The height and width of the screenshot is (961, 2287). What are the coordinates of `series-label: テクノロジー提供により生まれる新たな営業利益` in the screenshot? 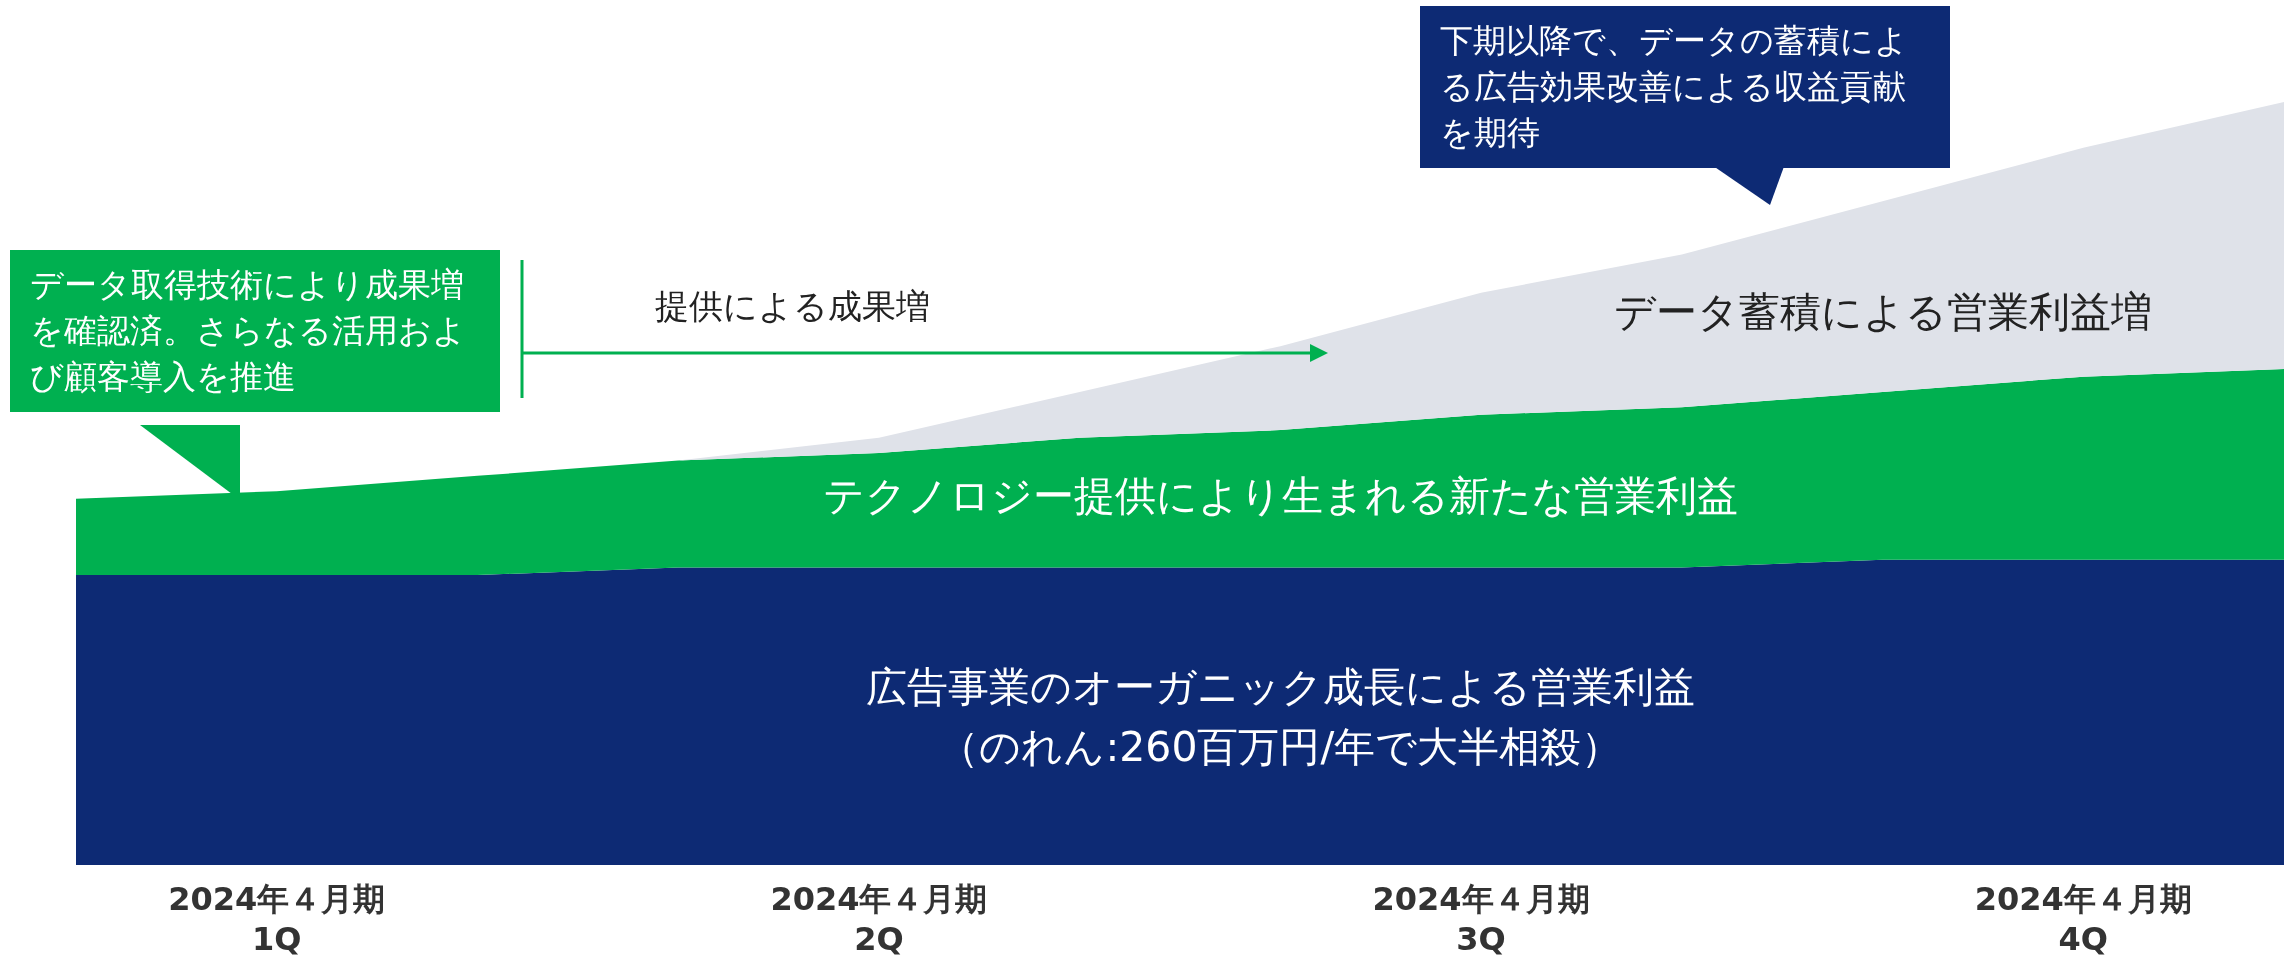 It's located at (1280, 496).